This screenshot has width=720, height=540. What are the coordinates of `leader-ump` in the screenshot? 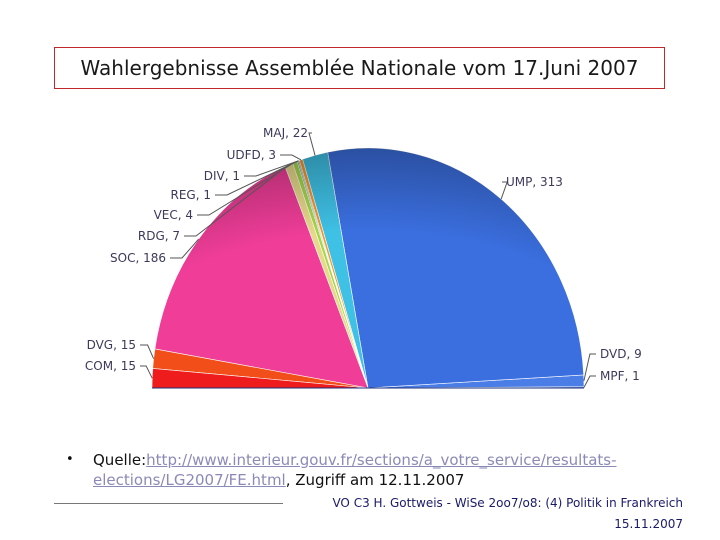 It's located at (504, 190).